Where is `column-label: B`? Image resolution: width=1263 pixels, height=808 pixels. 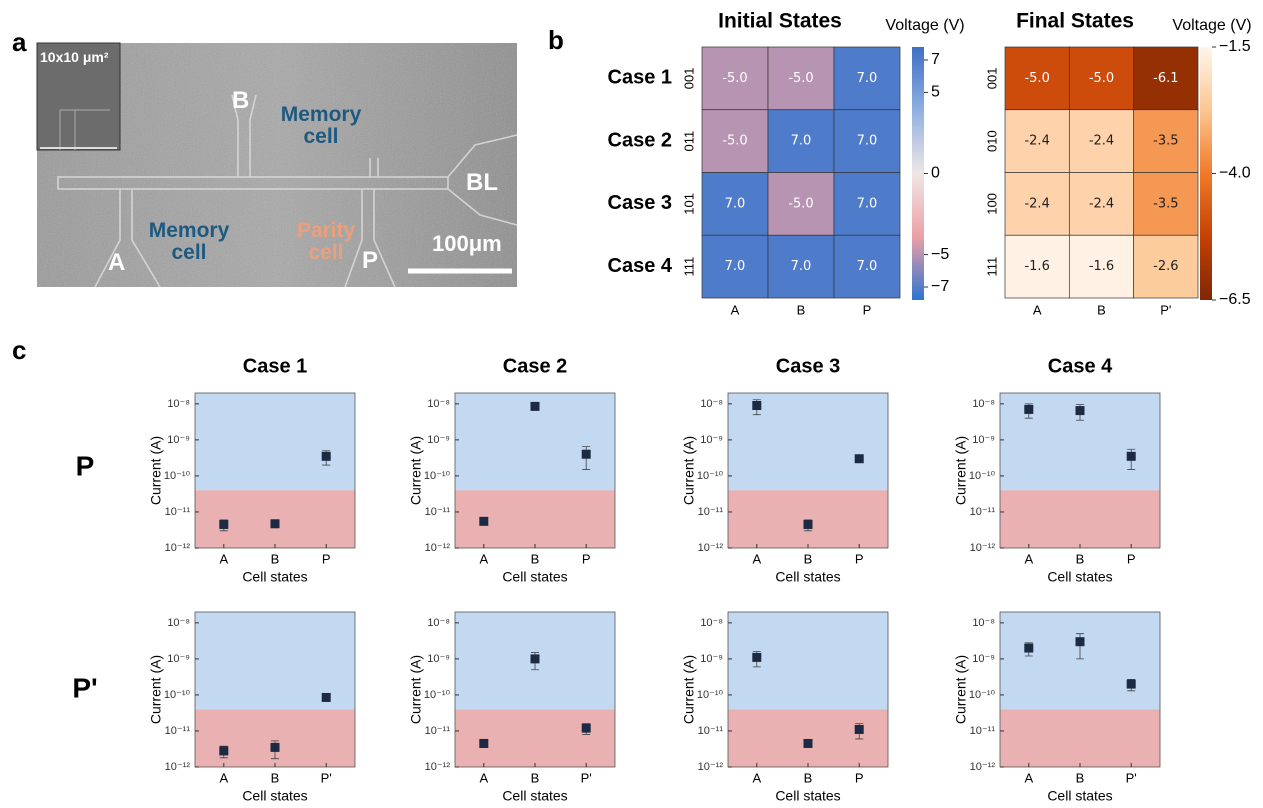
column-label: B is located at coordinates (801, 309).